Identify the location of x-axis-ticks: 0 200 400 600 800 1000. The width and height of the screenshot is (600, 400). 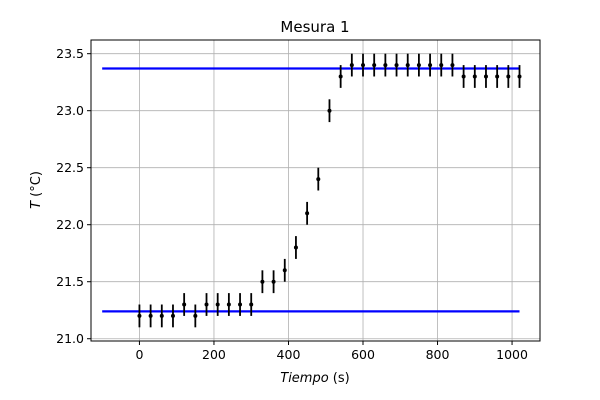
(331, 351).